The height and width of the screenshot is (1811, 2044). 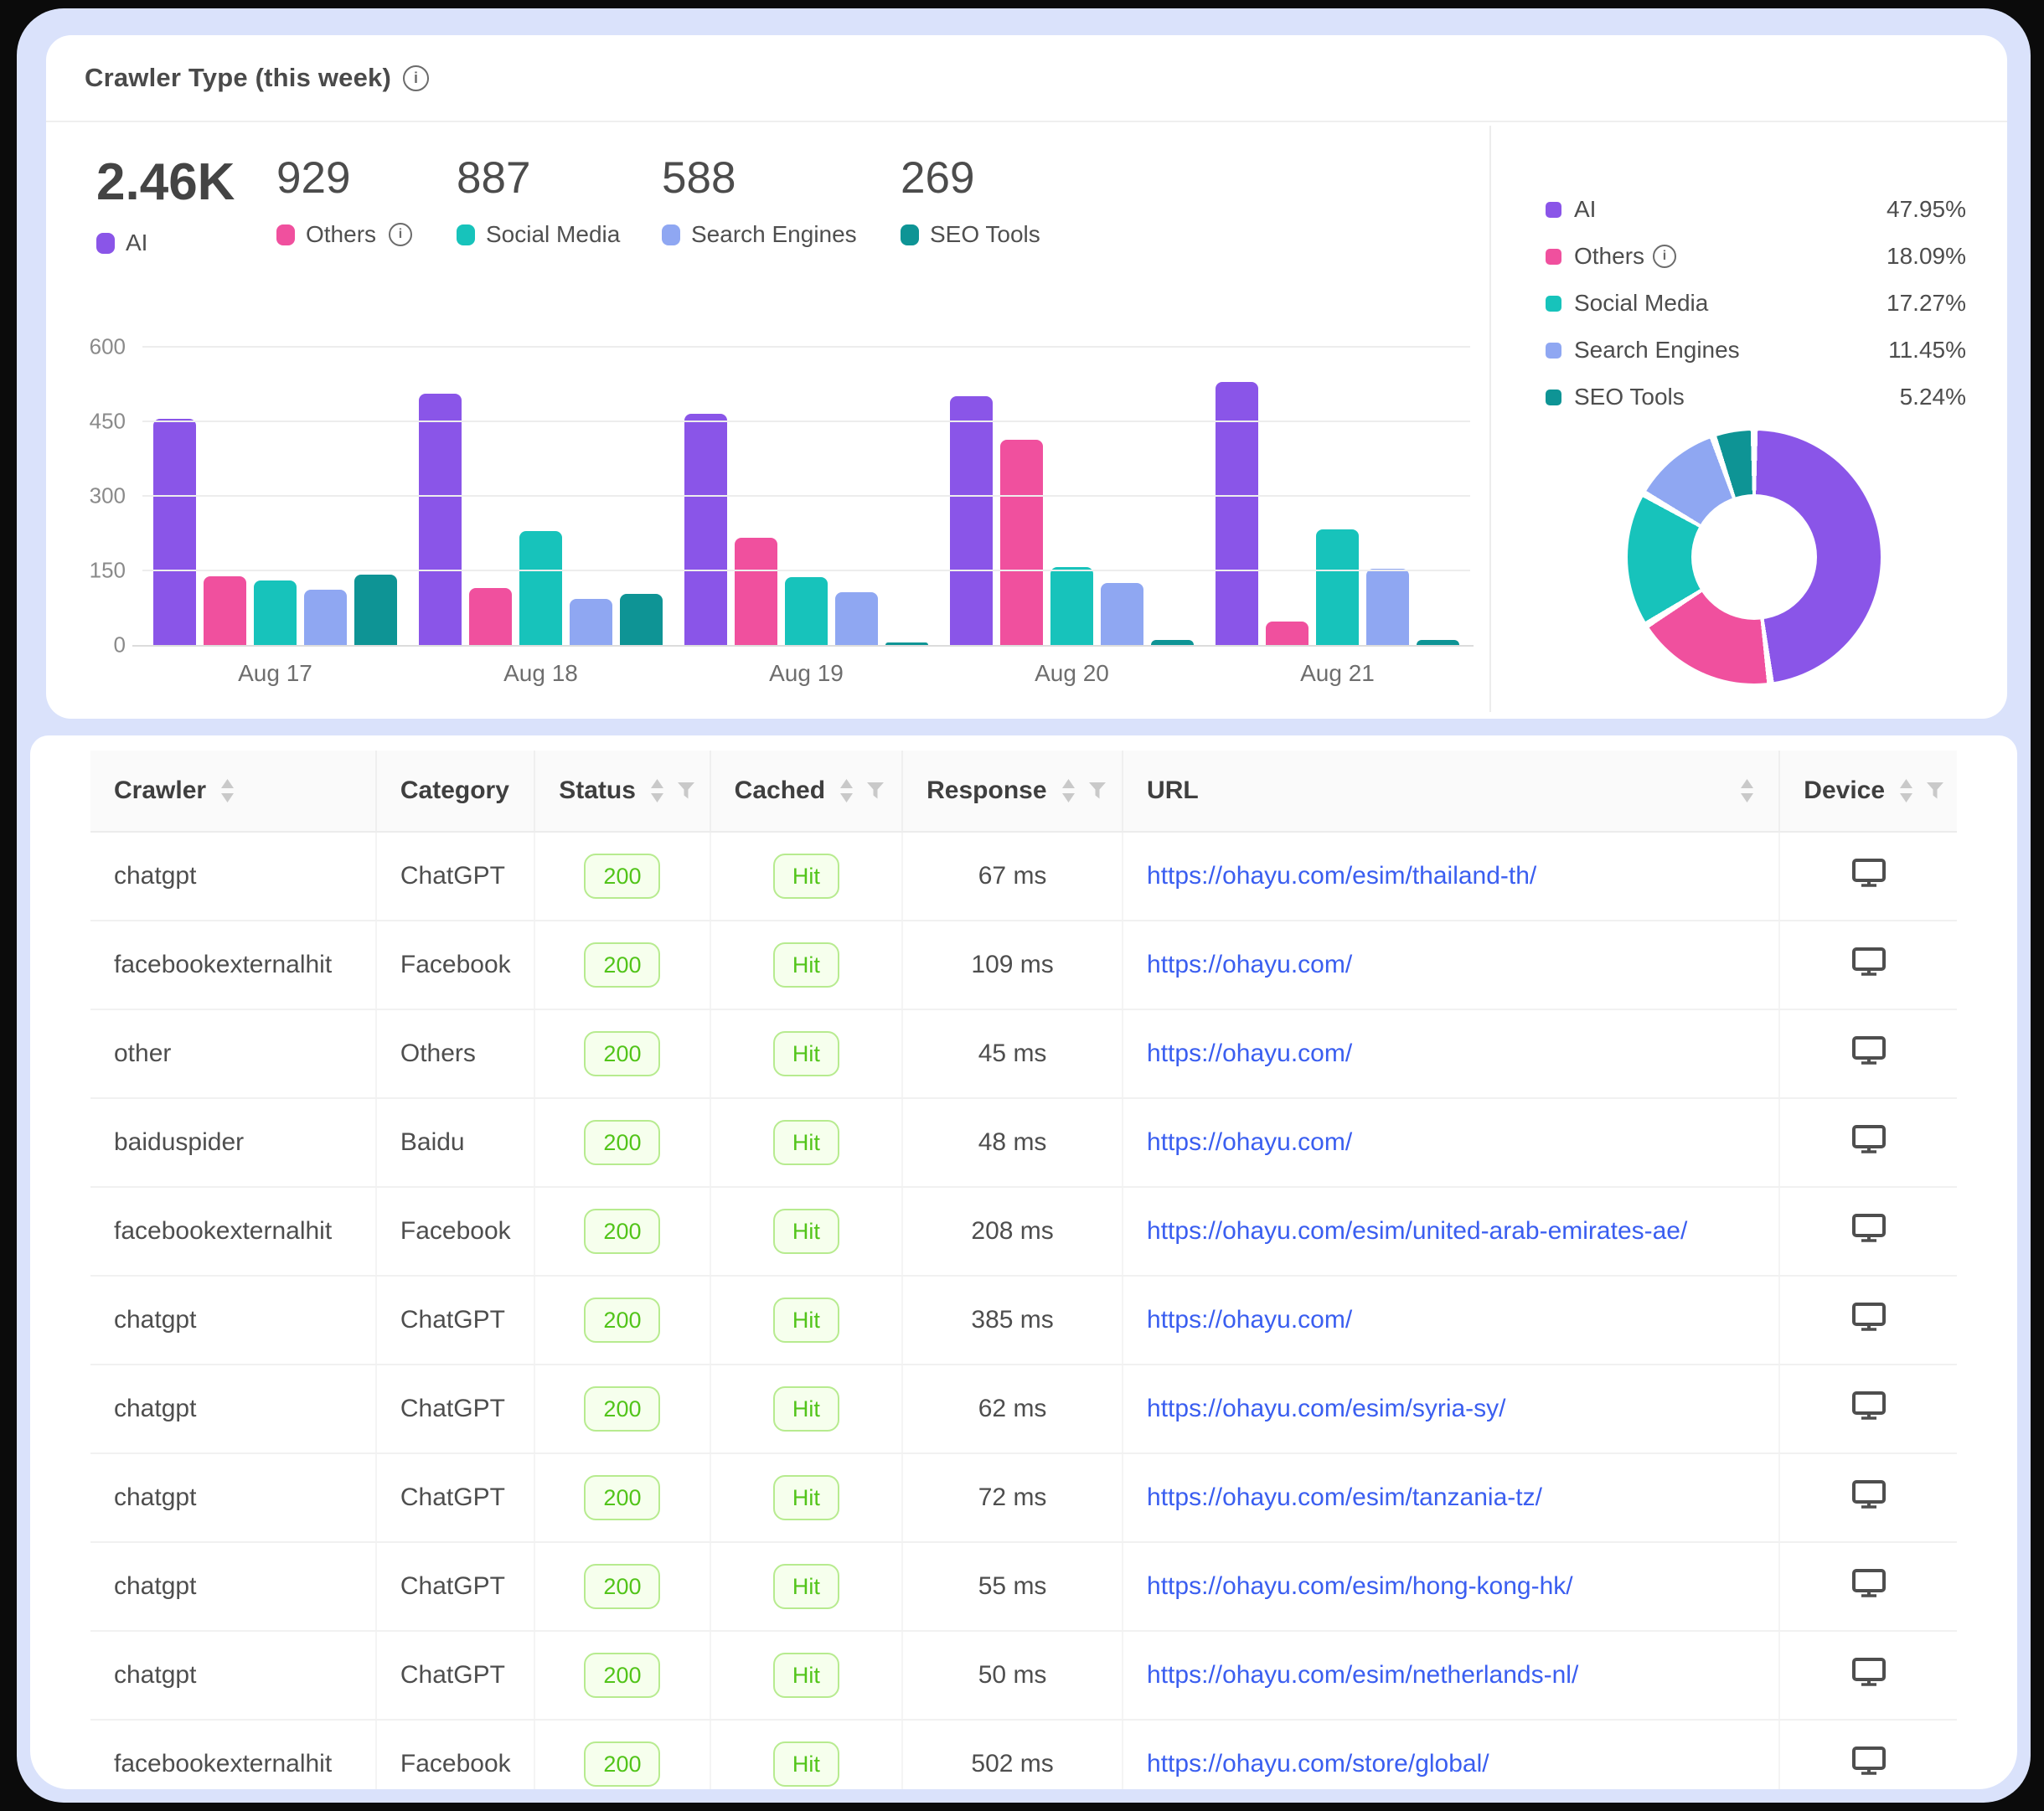 What do you see at coordinates (1360, 1586) in the screenshot?
I see `url-link: https://ohayu.com/esim/hong-kong-hk/` at bounding box center [1360, 1586].